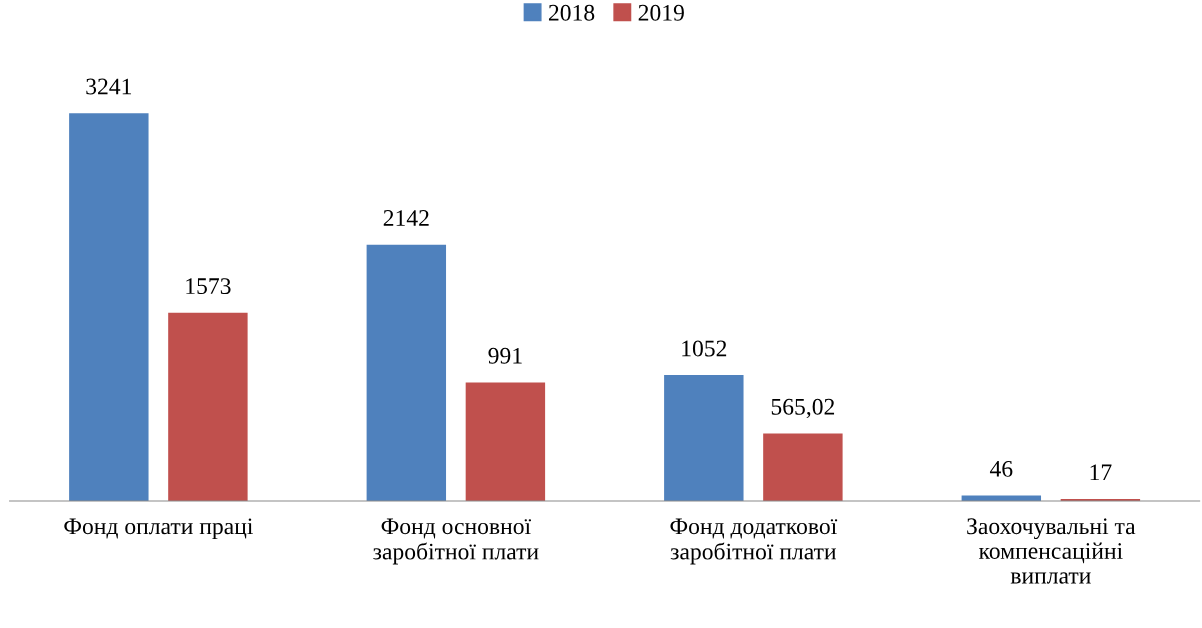 This screenshot has width=1202, height=628. I want to click on x-tick-label: Заохочувальні та компенсаційні виплати, so click(1051, 551).